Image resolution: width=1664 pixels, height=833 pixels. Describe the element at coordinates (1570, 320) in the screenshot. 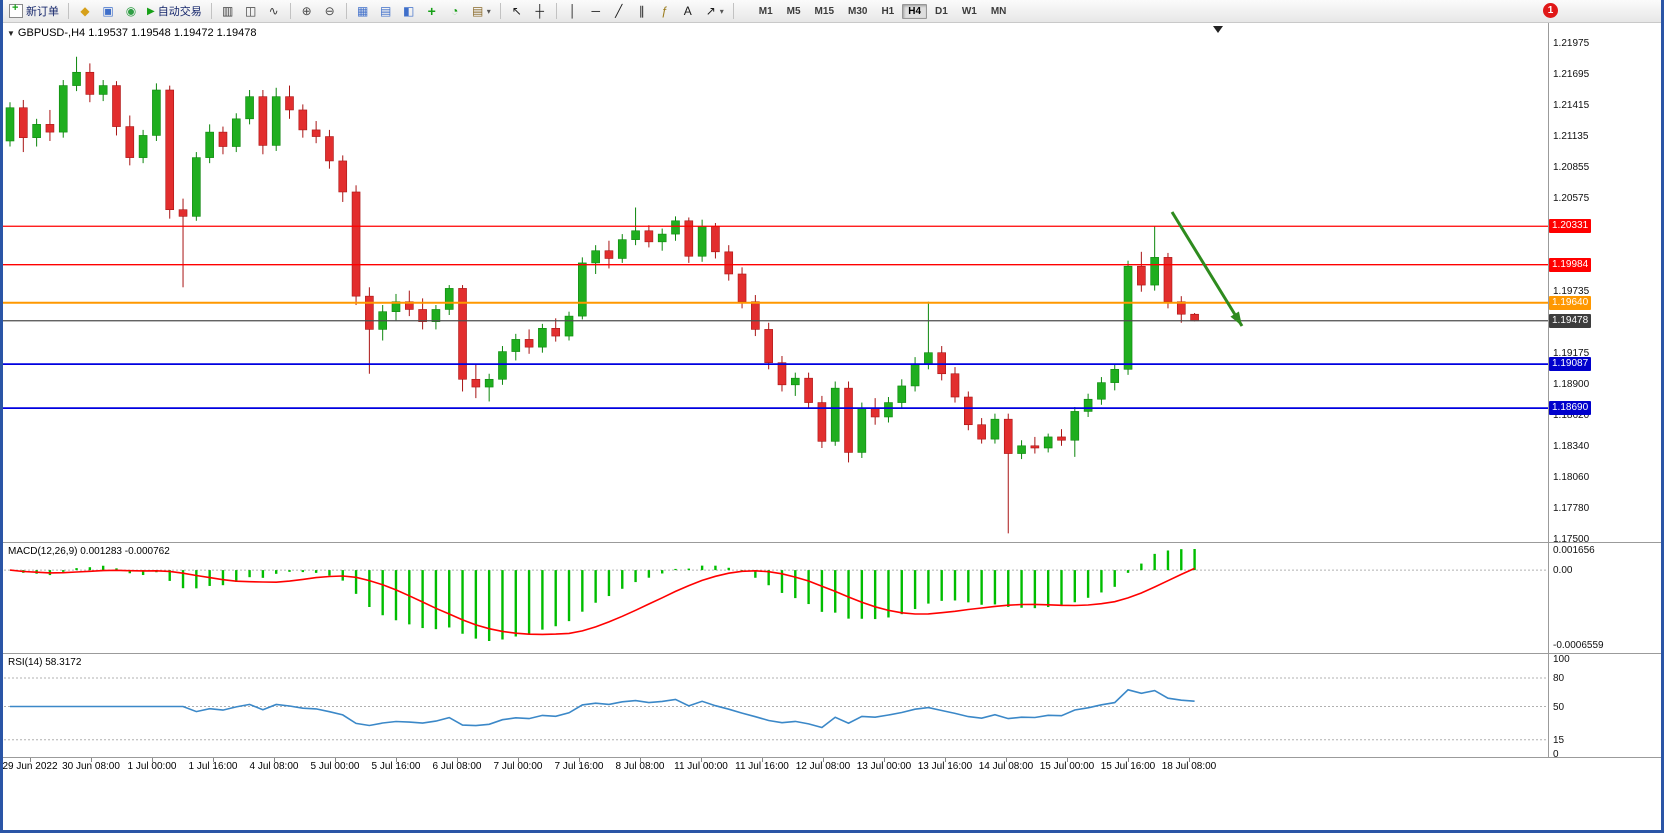

I see `price-line-badge: 1.19478` at that location.